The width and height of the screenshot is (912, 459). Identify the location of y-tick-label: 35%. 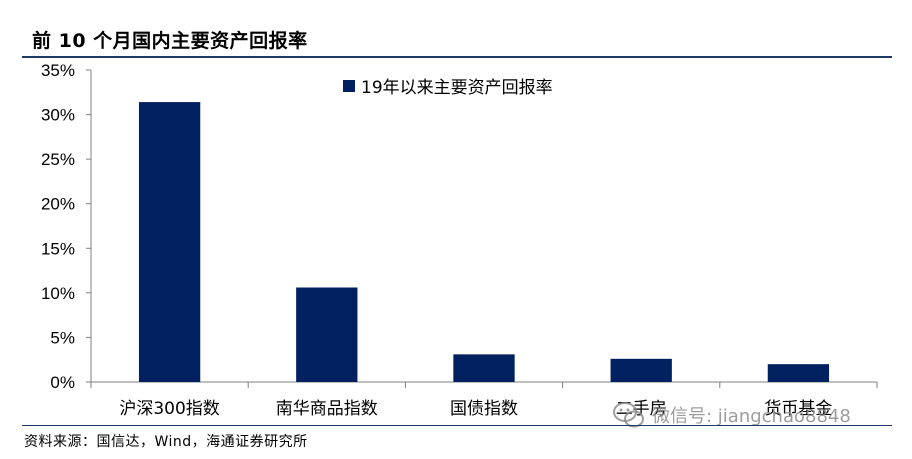
(58, 70).